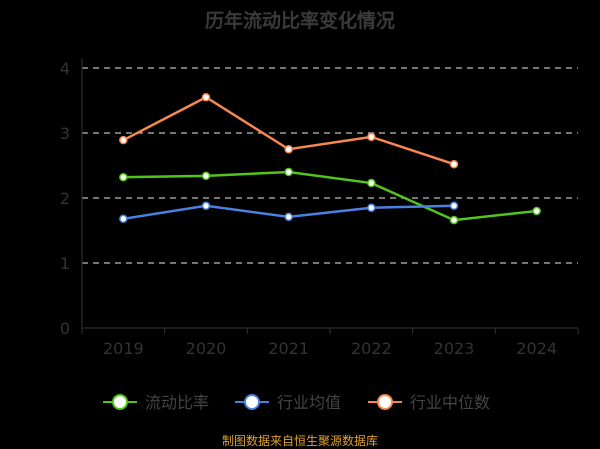 Image resolution: width=600 pixels, height=449 pixels. What do you see at coordinates (454, 348) in the screenshot?
I see `x-tick-label: 2023` at bounding box center [454, 348].